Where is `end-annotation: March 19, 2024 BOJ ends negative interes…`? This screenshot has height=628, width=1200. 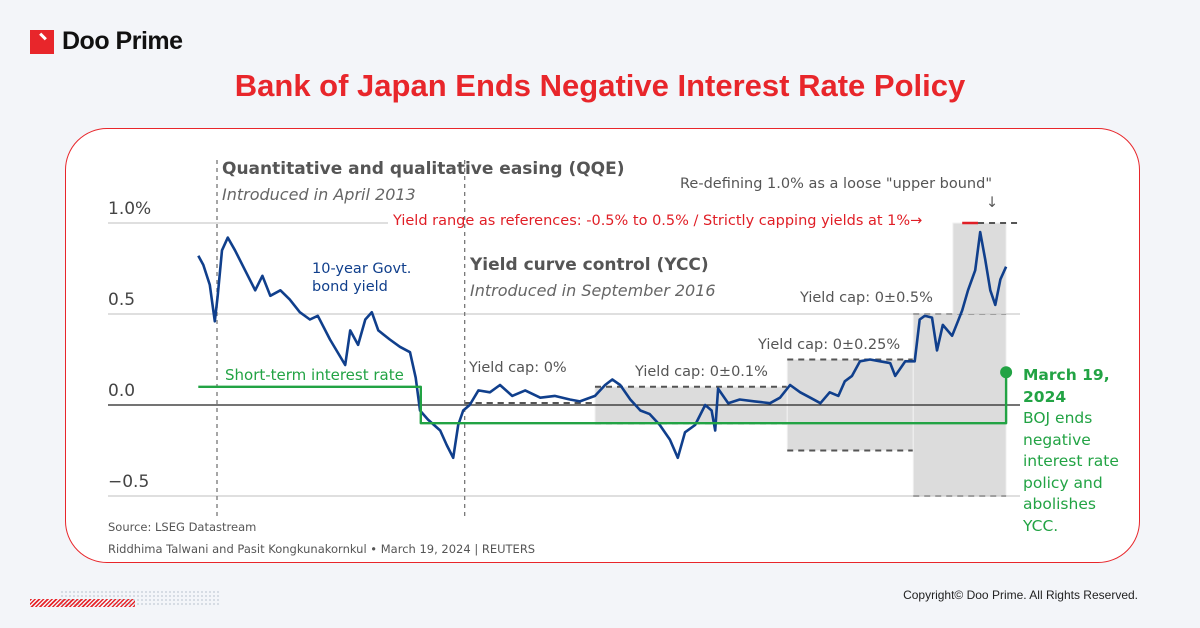 end-annotation: March 19, 2024 BOJ ends negative interes… is located at coordinates (1071, 450).